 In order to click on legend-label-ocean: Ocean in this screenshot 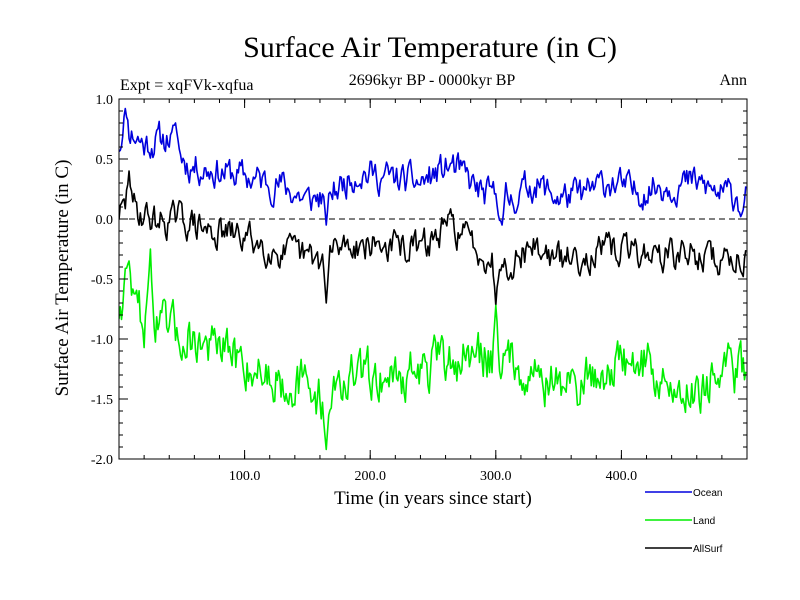, I will do `click(707, 493)`.